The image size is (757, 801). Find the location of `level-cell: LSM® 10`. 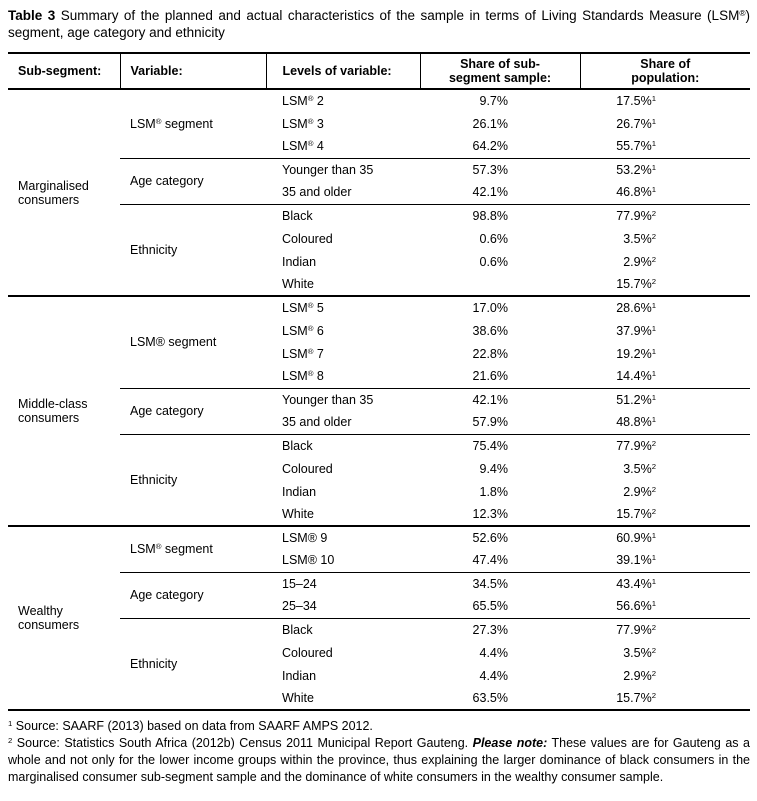

level-cell: LSM® 10 is located at coordinates (308, 560).